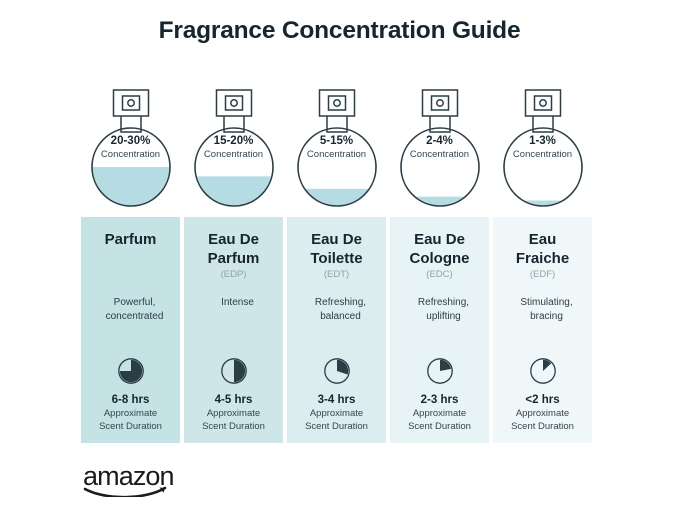 The image size is (679, 518). I want to click on amazon-logo: amazon, so click(129, 481).